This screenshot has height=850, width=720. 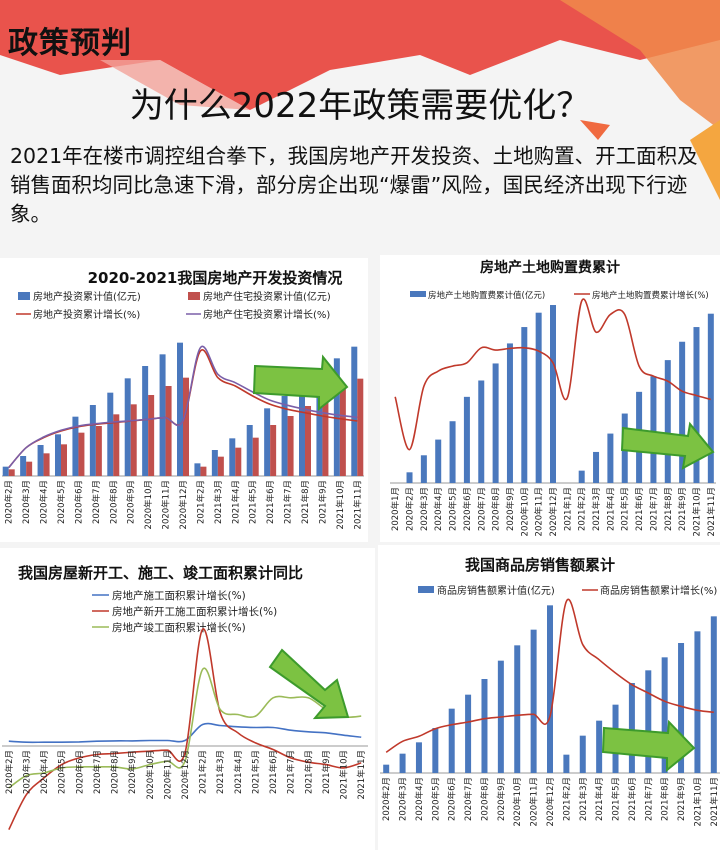 I want to click on section-label: 政策预判, so click(x=70, y=43).